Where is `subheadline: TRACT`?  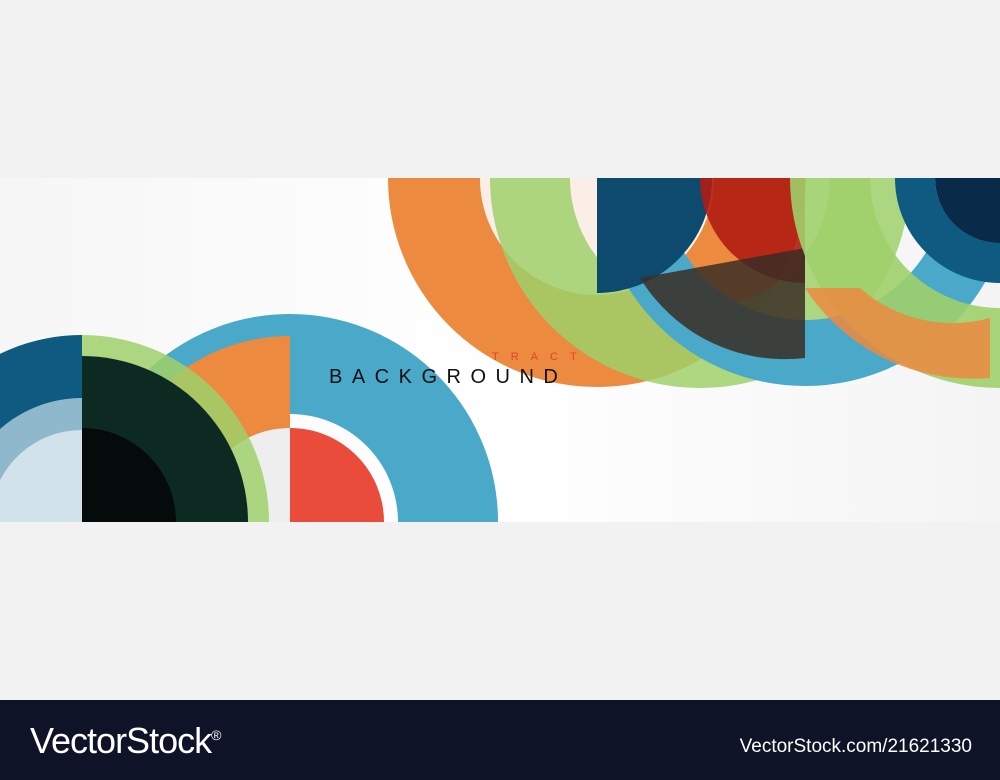 subheadline: TRACT is located at coordinates (540, 357).